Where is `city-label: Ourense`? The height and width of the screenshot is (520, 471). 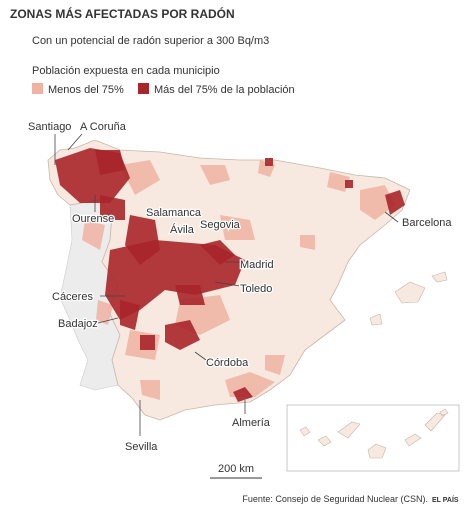 city-label: Ourense is located at coordinates (93, 219).